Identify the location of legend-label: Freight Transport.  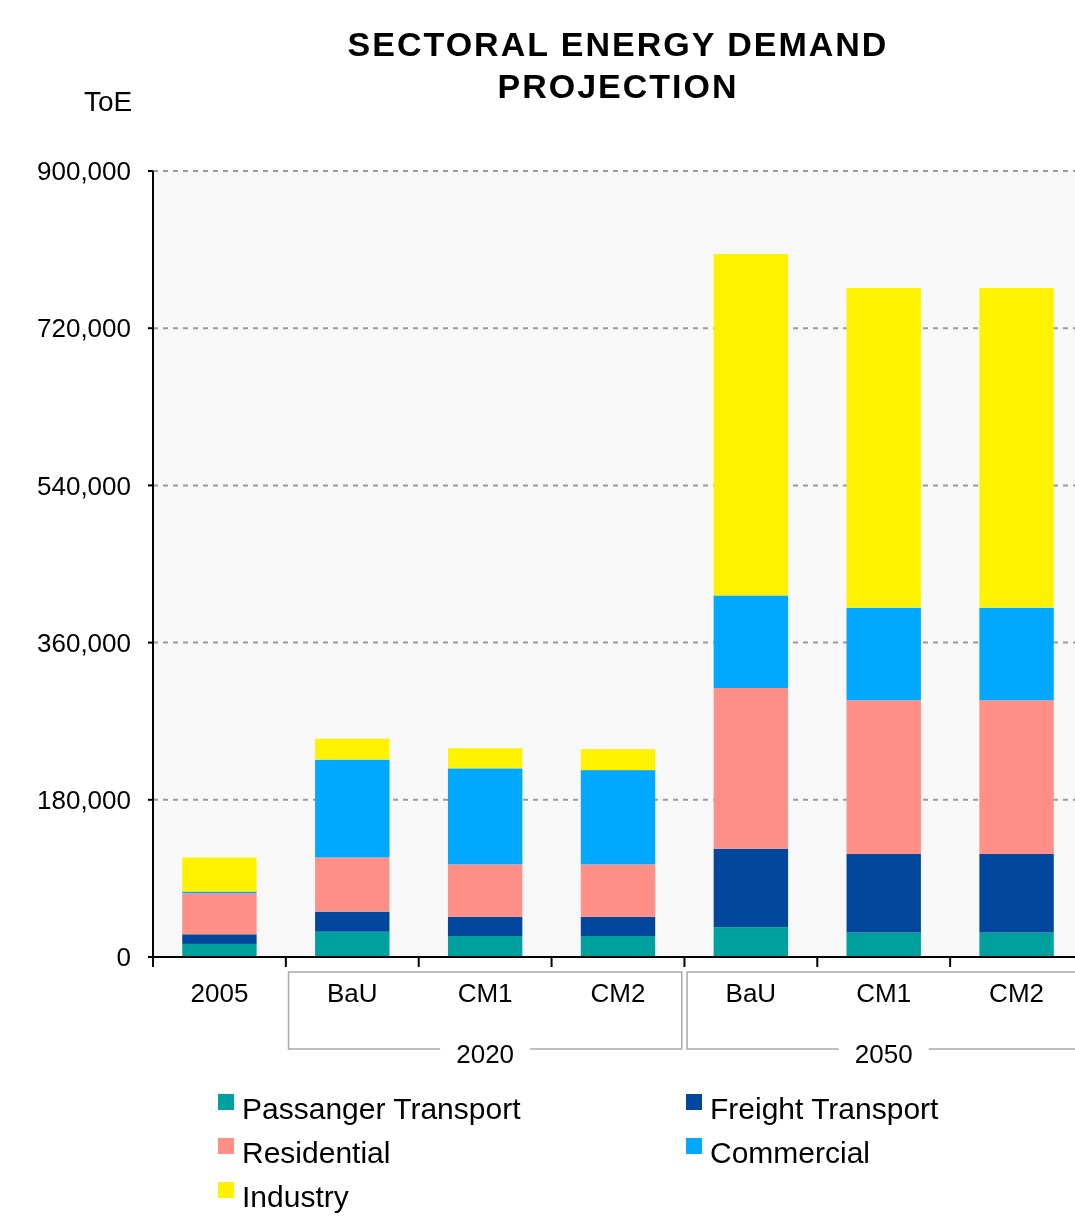
(825, 1108).